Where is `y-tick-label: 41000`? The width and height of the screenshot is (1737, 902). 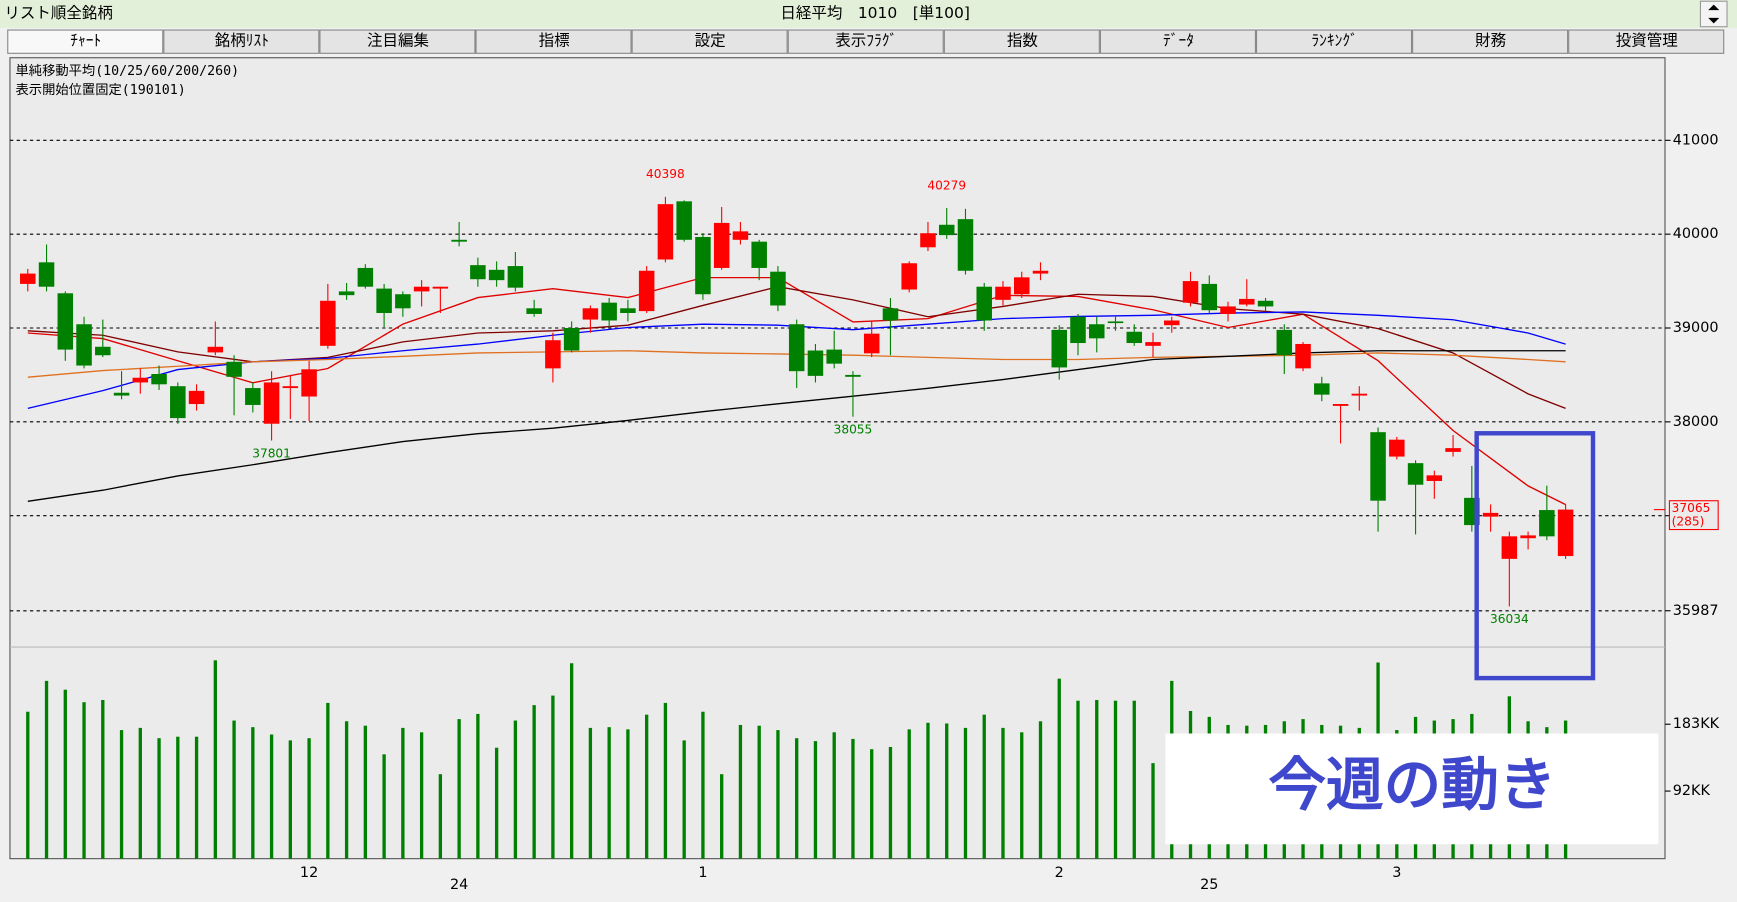 y-tick-label: 41000 is located at coordinates (1696, 140).